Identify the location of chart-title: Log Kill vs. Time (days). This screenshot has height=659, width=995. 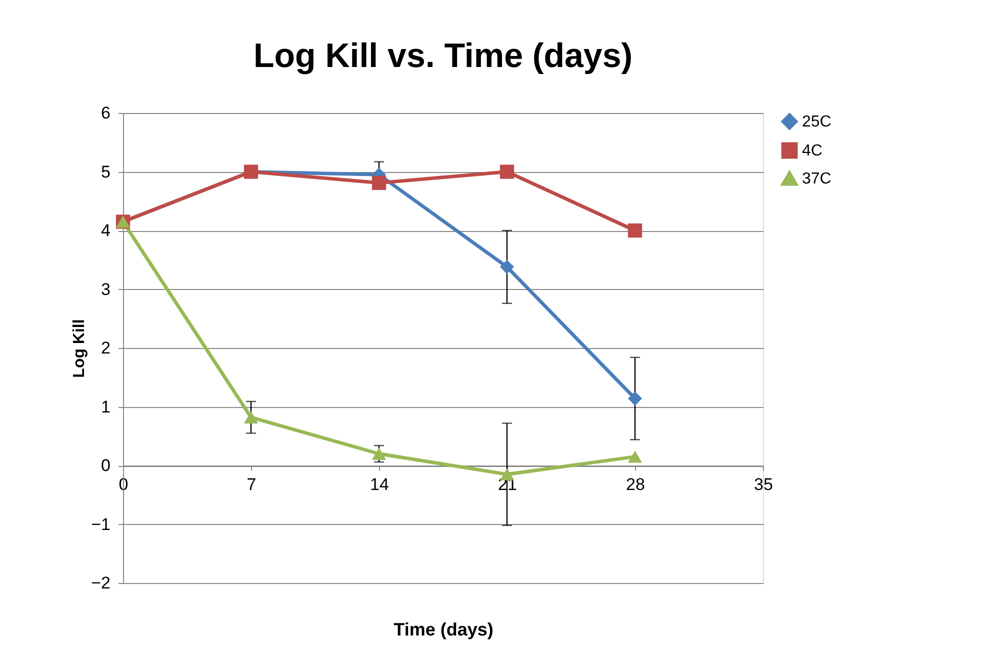
(443, 56).